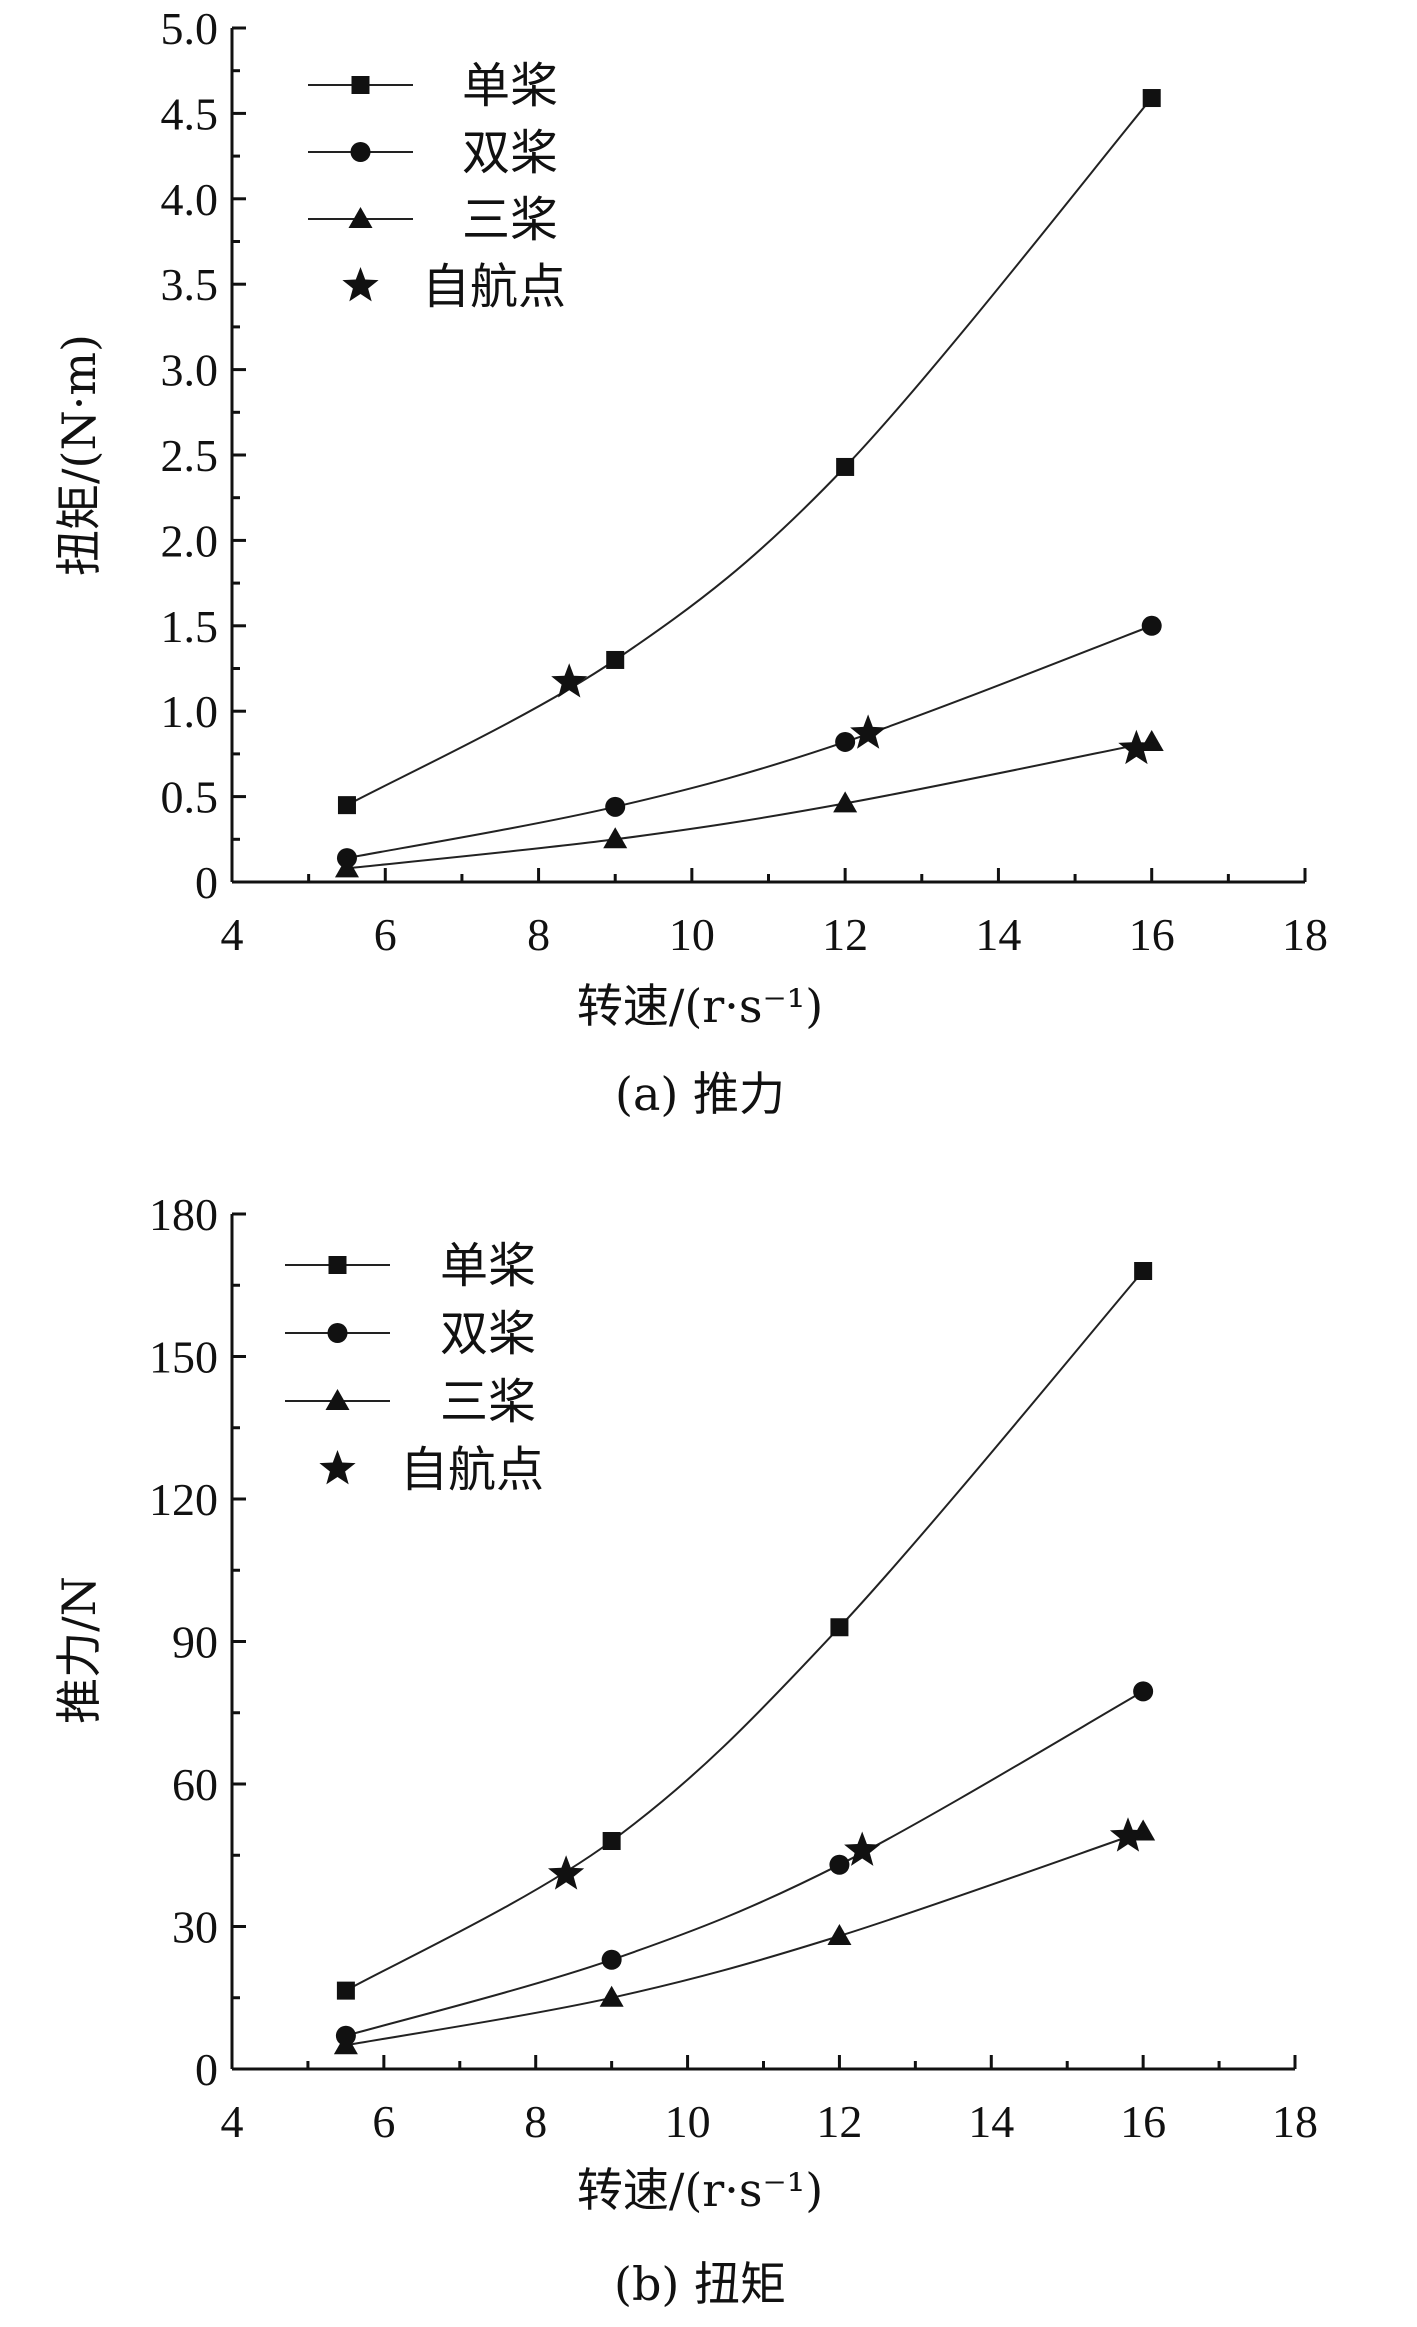  Describe the element at coordinates (190, 797) in the screenshot. I see `y-tick-label: 0.5` at that location.